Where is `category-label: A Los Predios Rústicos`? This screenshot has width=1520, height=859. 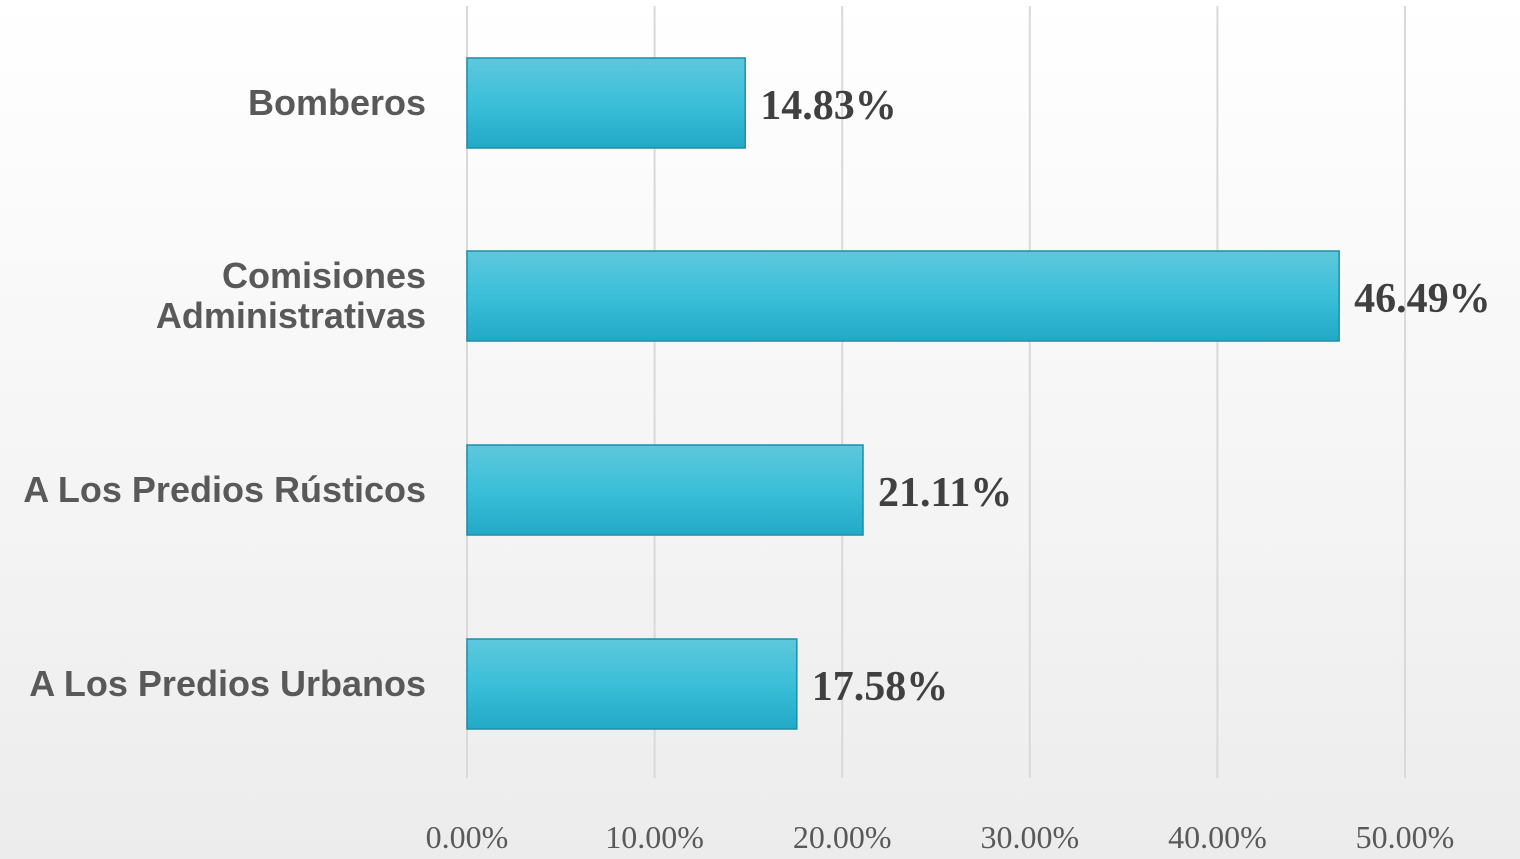 category-label: A Los Predios Rústicos is located at coordinates (224, 489).